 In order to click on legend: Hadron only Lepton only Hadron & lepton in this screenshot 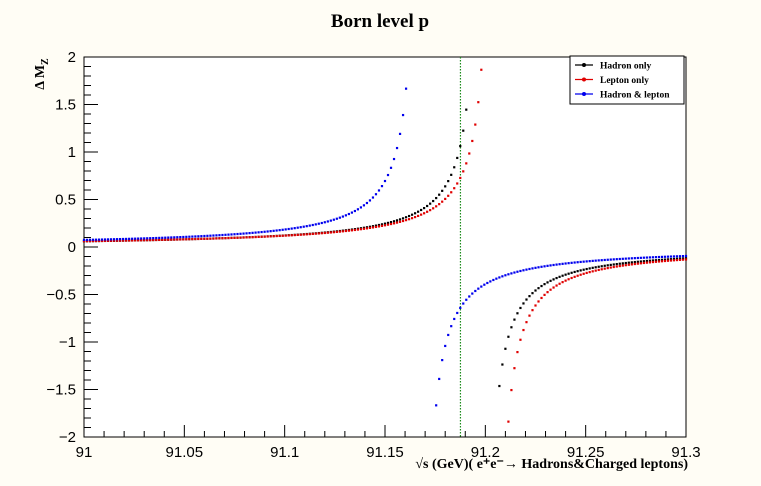, I will do `click(627, 80)`.